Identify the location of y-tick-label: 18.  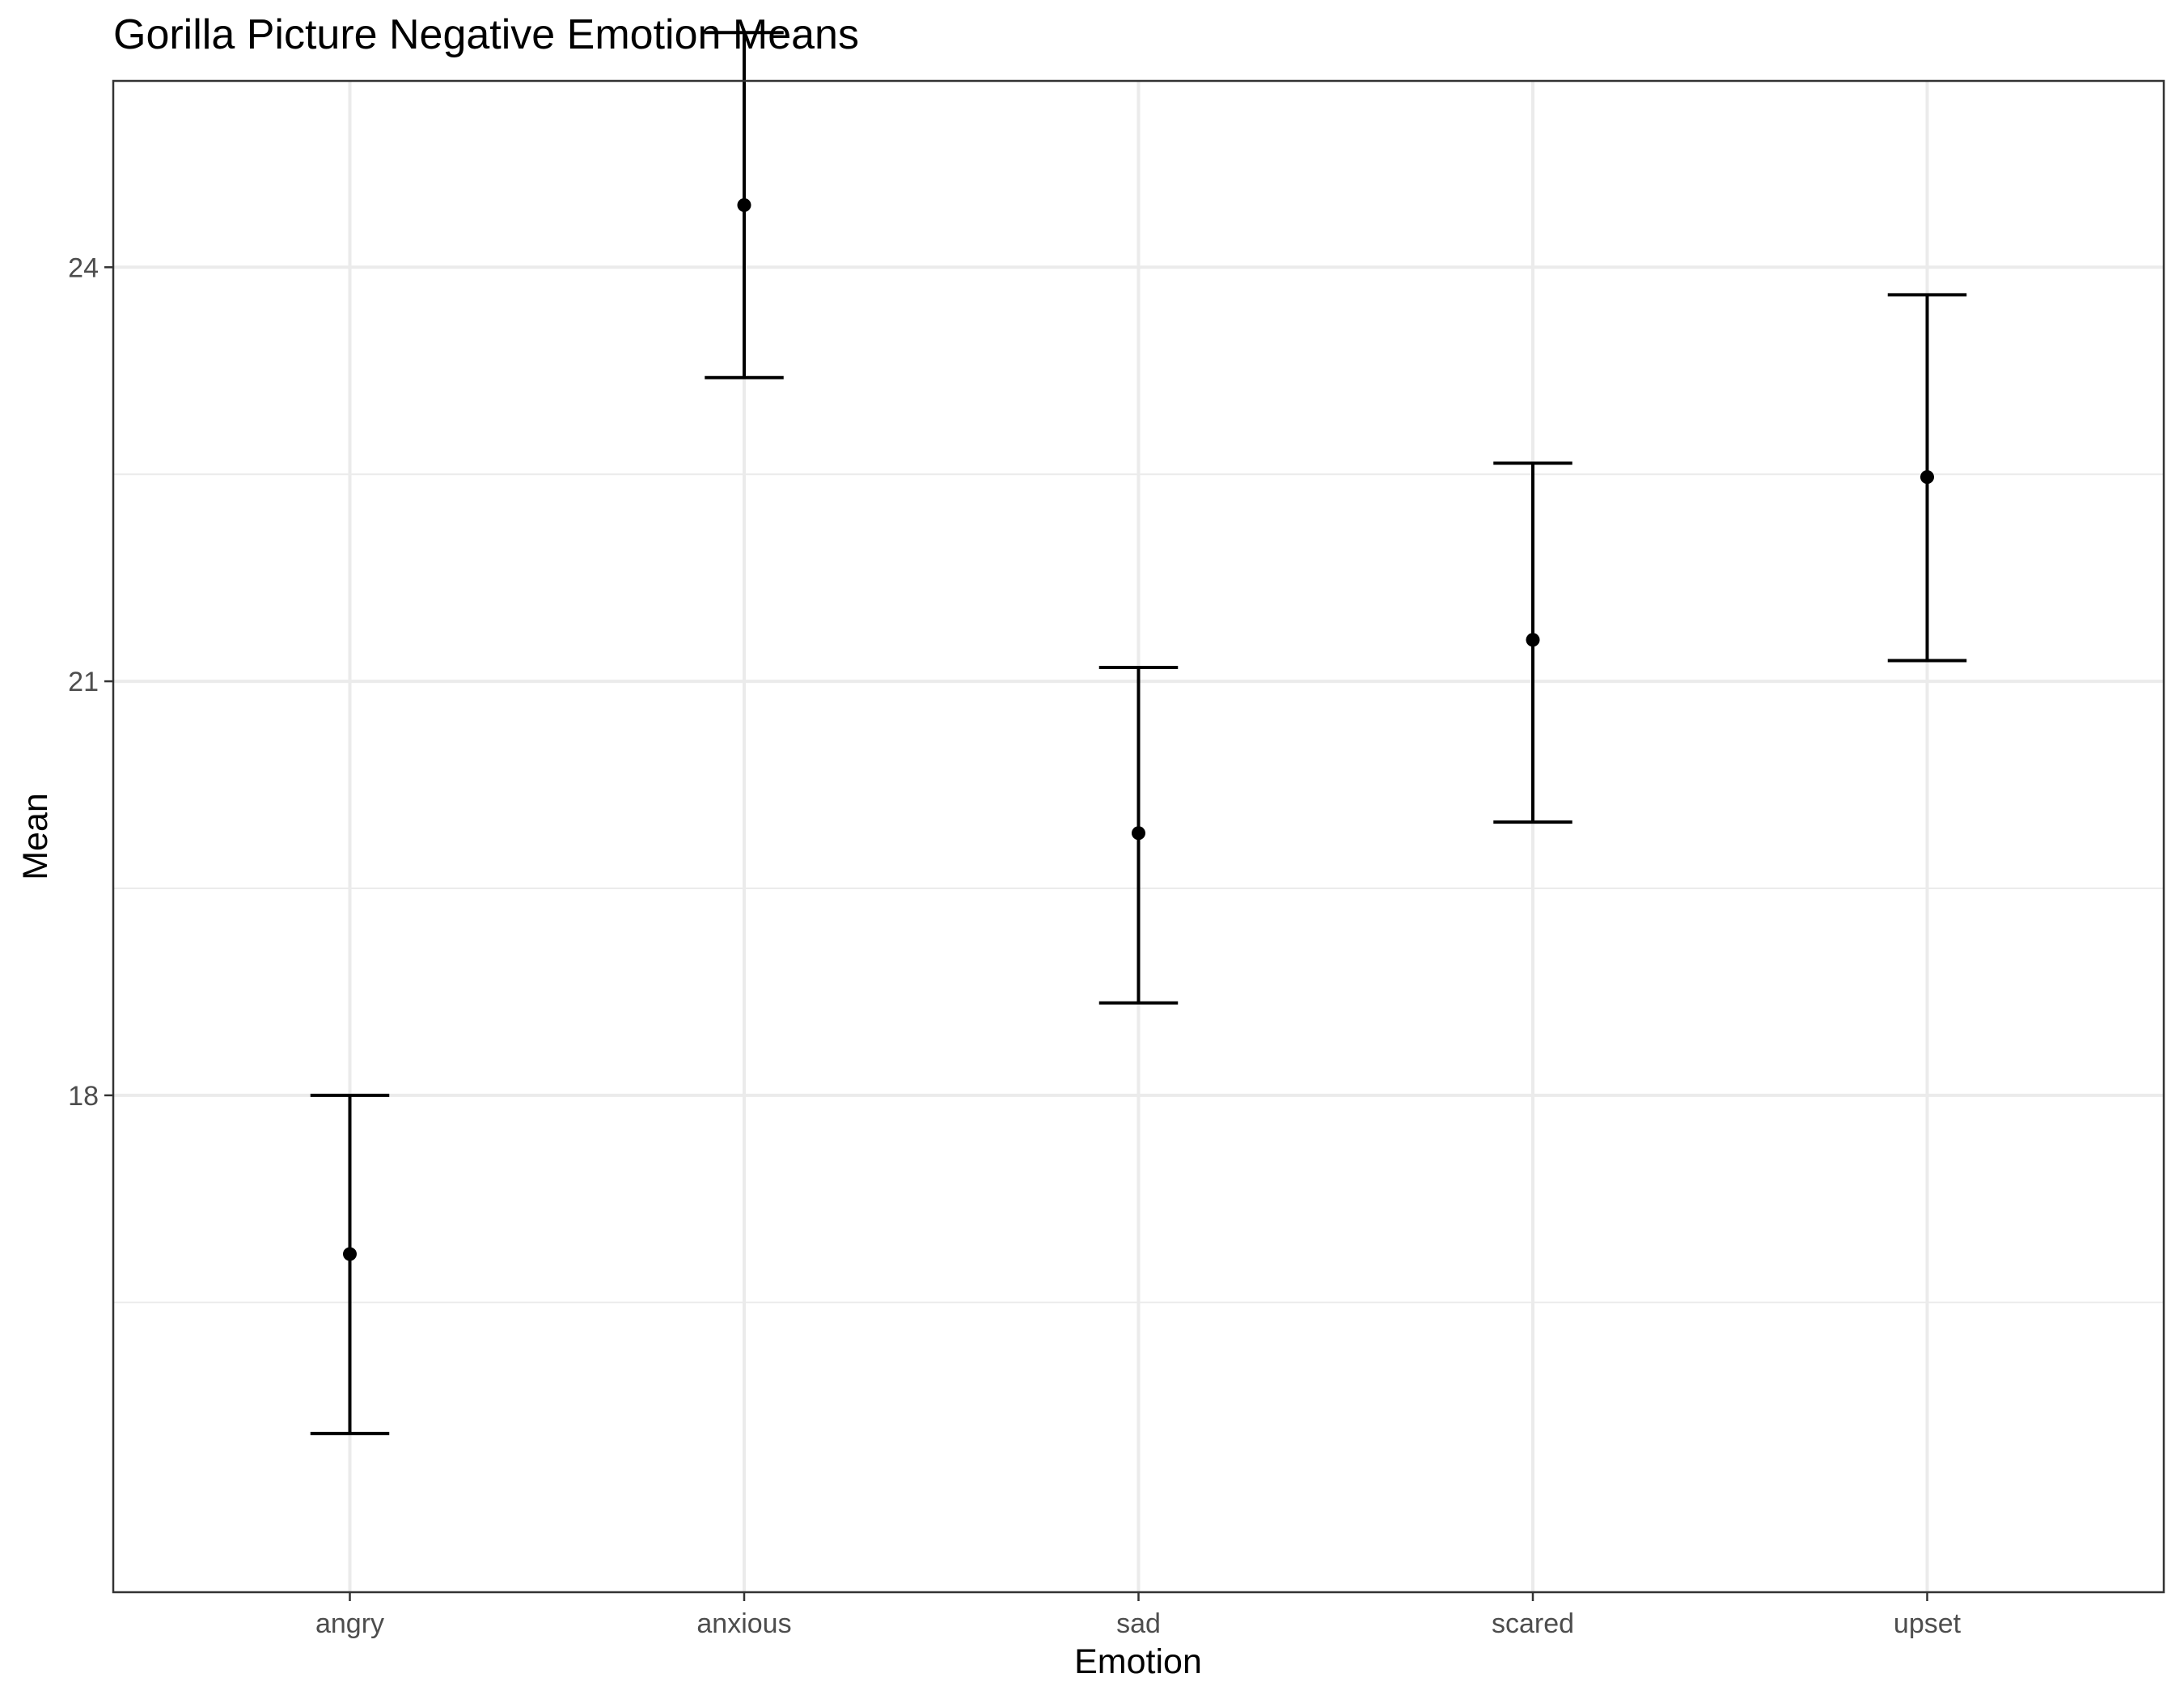
(83, 1096).